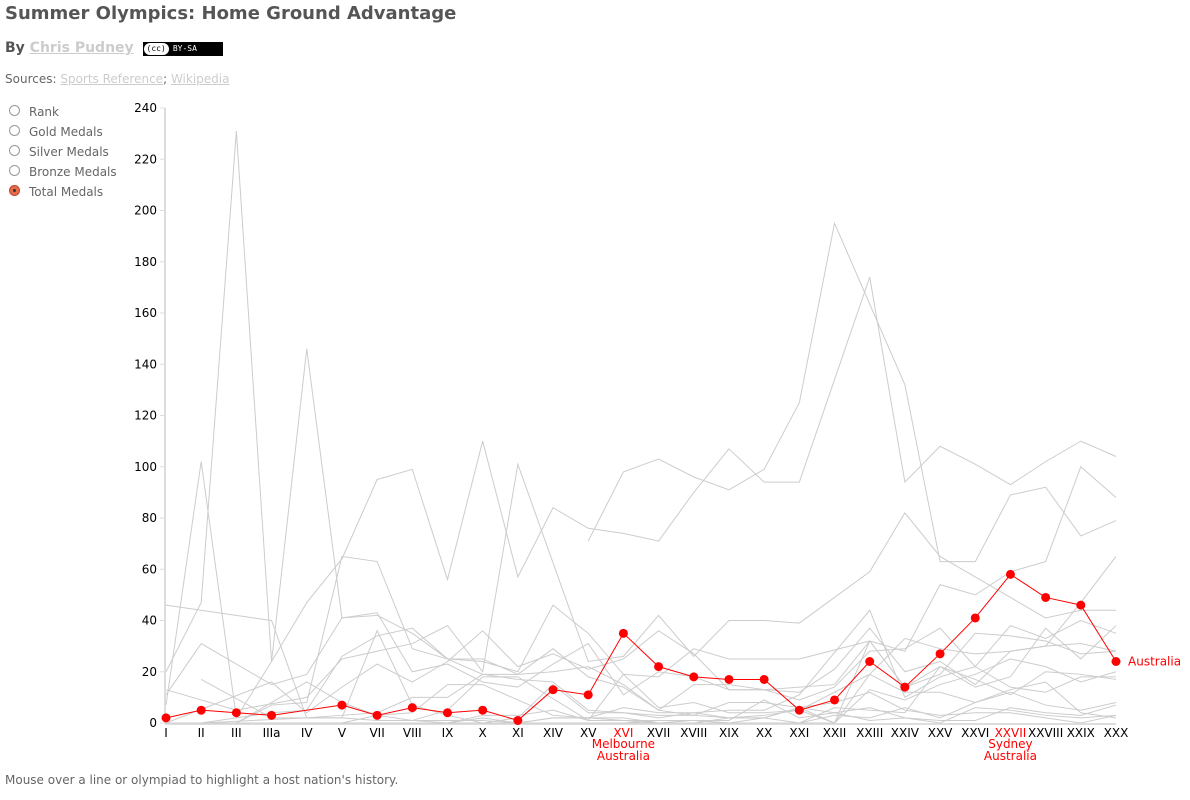  I want to click on series-line-korea, so click(782, 680).